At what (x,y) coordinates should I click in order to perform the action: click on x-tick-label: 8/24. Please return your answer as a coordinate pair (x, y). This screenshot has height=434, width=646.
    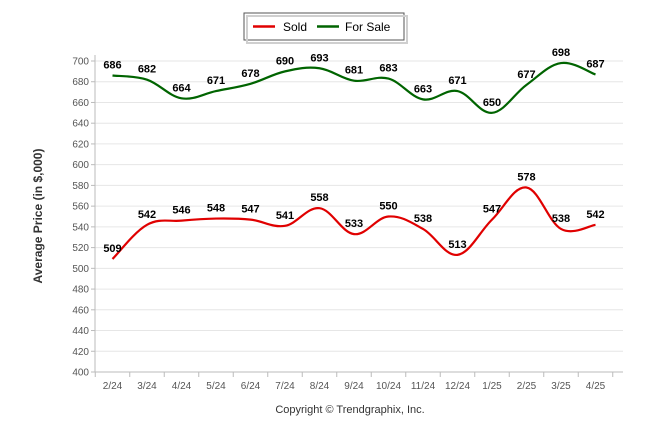
    Looking at the image, I should click on (320, 386).